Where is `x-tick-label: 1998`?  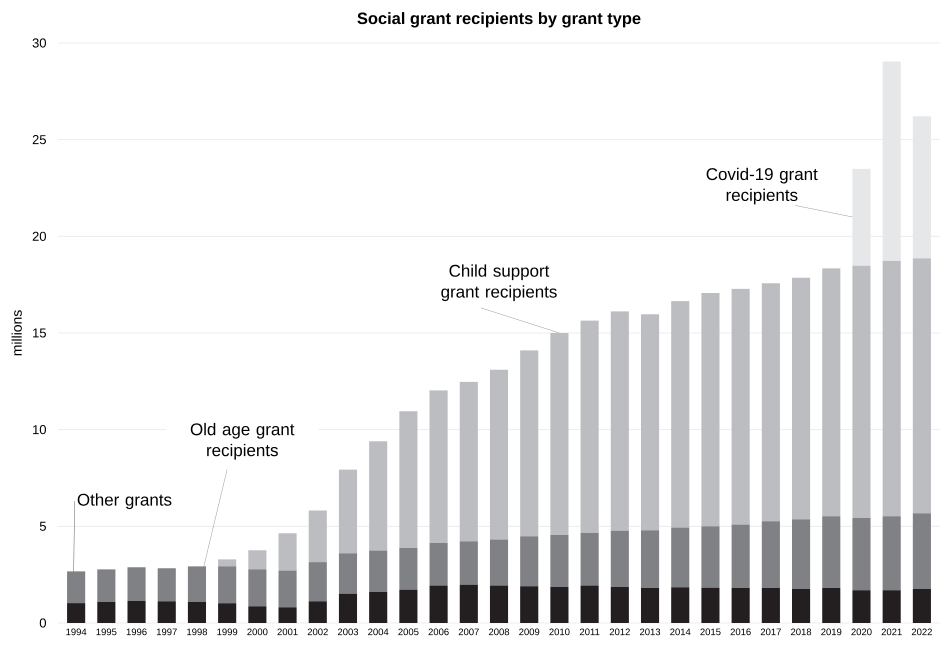
x-tick-label: 1998 is located at coordinates (197, 632).